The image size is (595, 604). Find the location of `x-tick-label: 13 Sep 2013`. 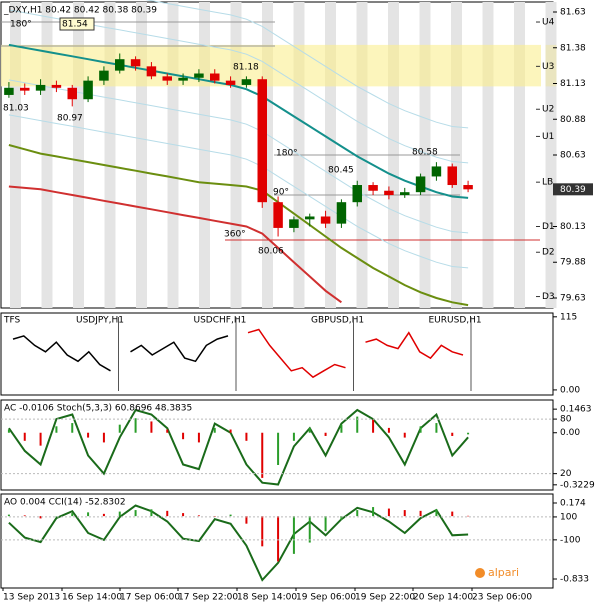

x-tick-label: 13 Sep 2013 is located at coordinates (31, 598).